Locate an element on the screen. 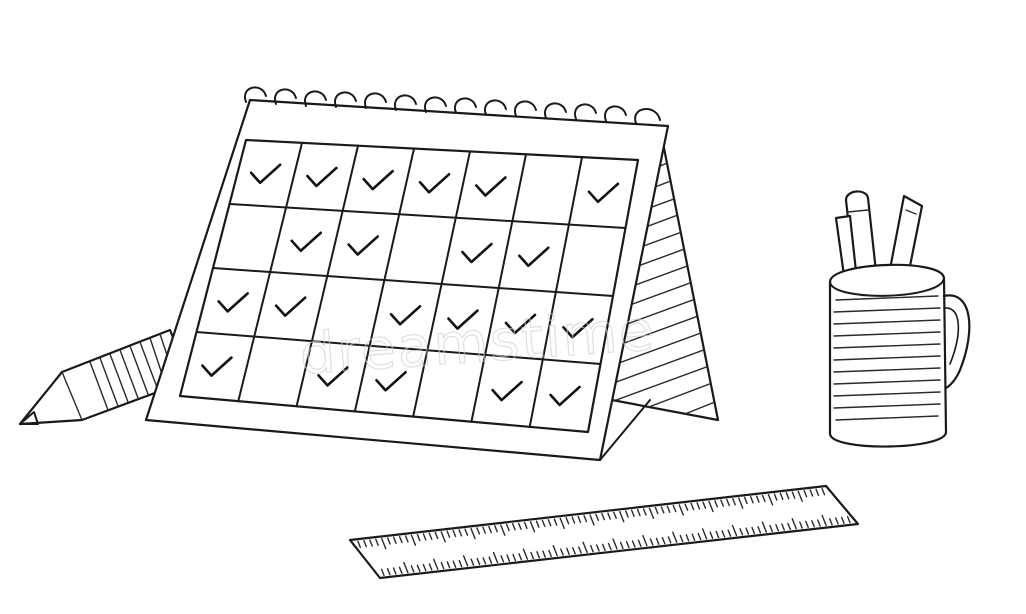 This screenshot has width=1026, height=614. pen-cup is located at coordinates (899, 319).